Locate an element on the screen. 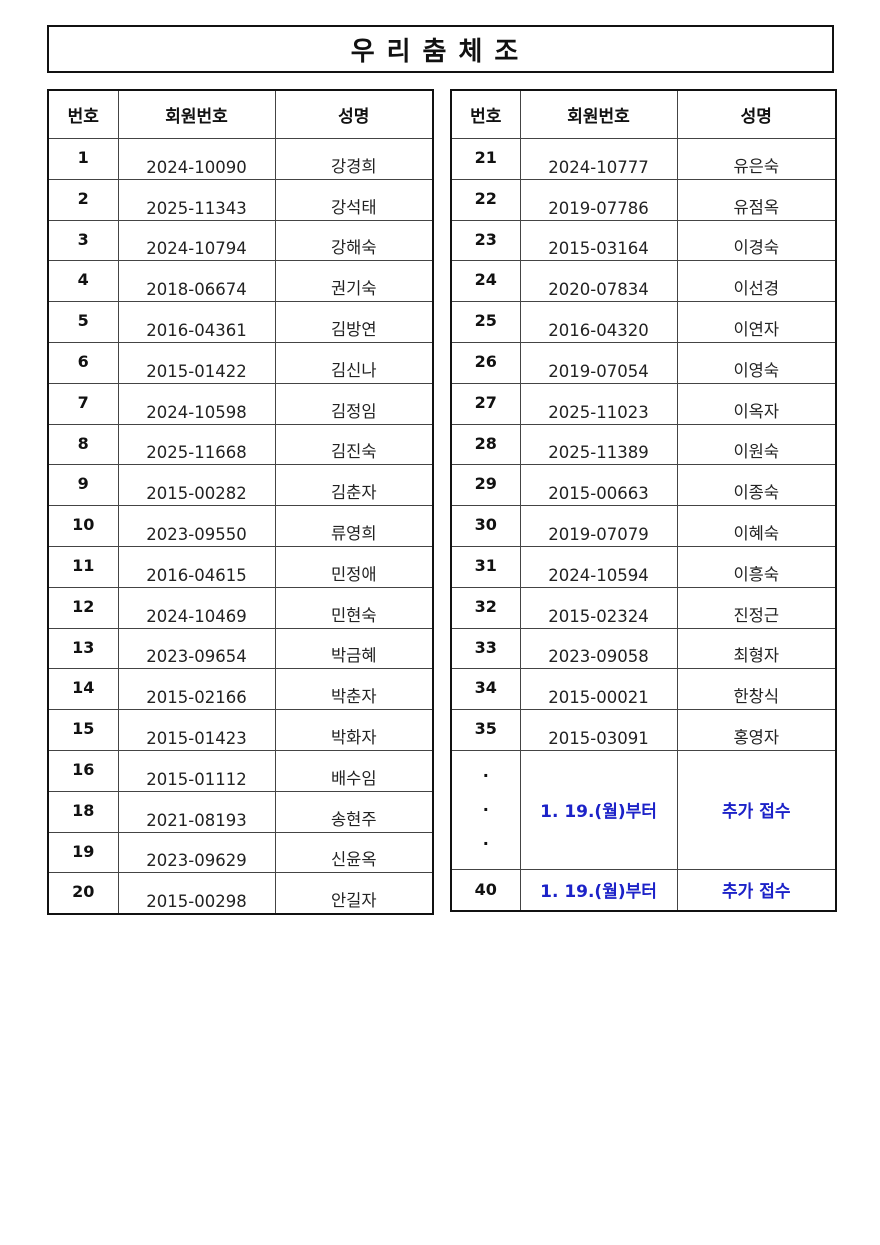 This screenshot has width=880, height=1245. member-name: 김방연 is located at coordinates (354, 322).